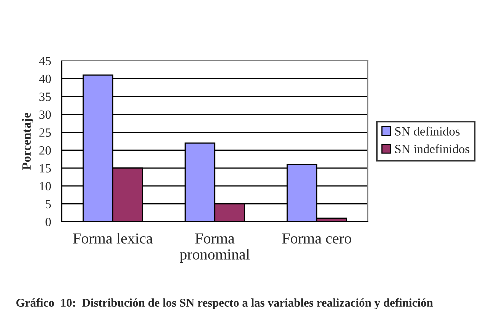 This screenshot has height=324, width=478. Describe the element at coordinates (49, 204) in the screenshot. I see `y-tick-label: 5` at that location.